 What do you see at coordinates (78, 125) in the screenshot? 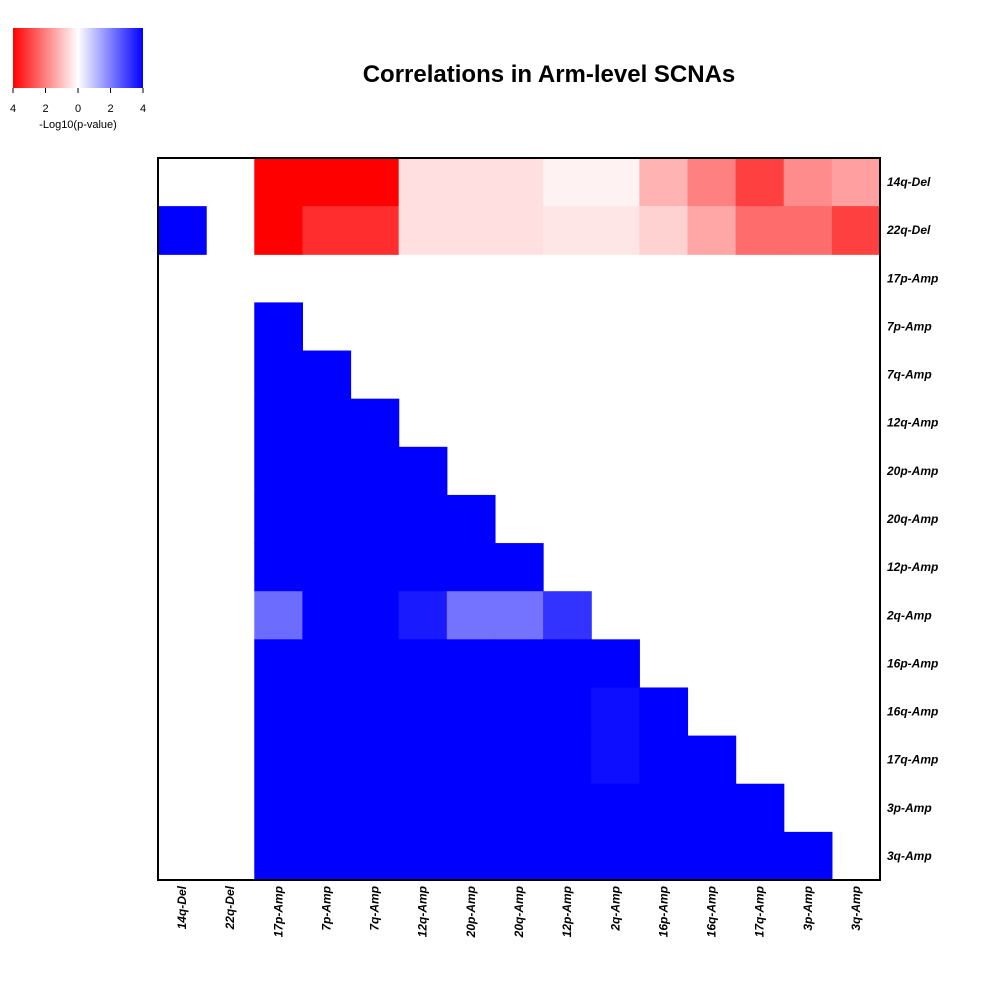
I see `legend-title: -Log10(p-value)` at bounding box center [78, 125].